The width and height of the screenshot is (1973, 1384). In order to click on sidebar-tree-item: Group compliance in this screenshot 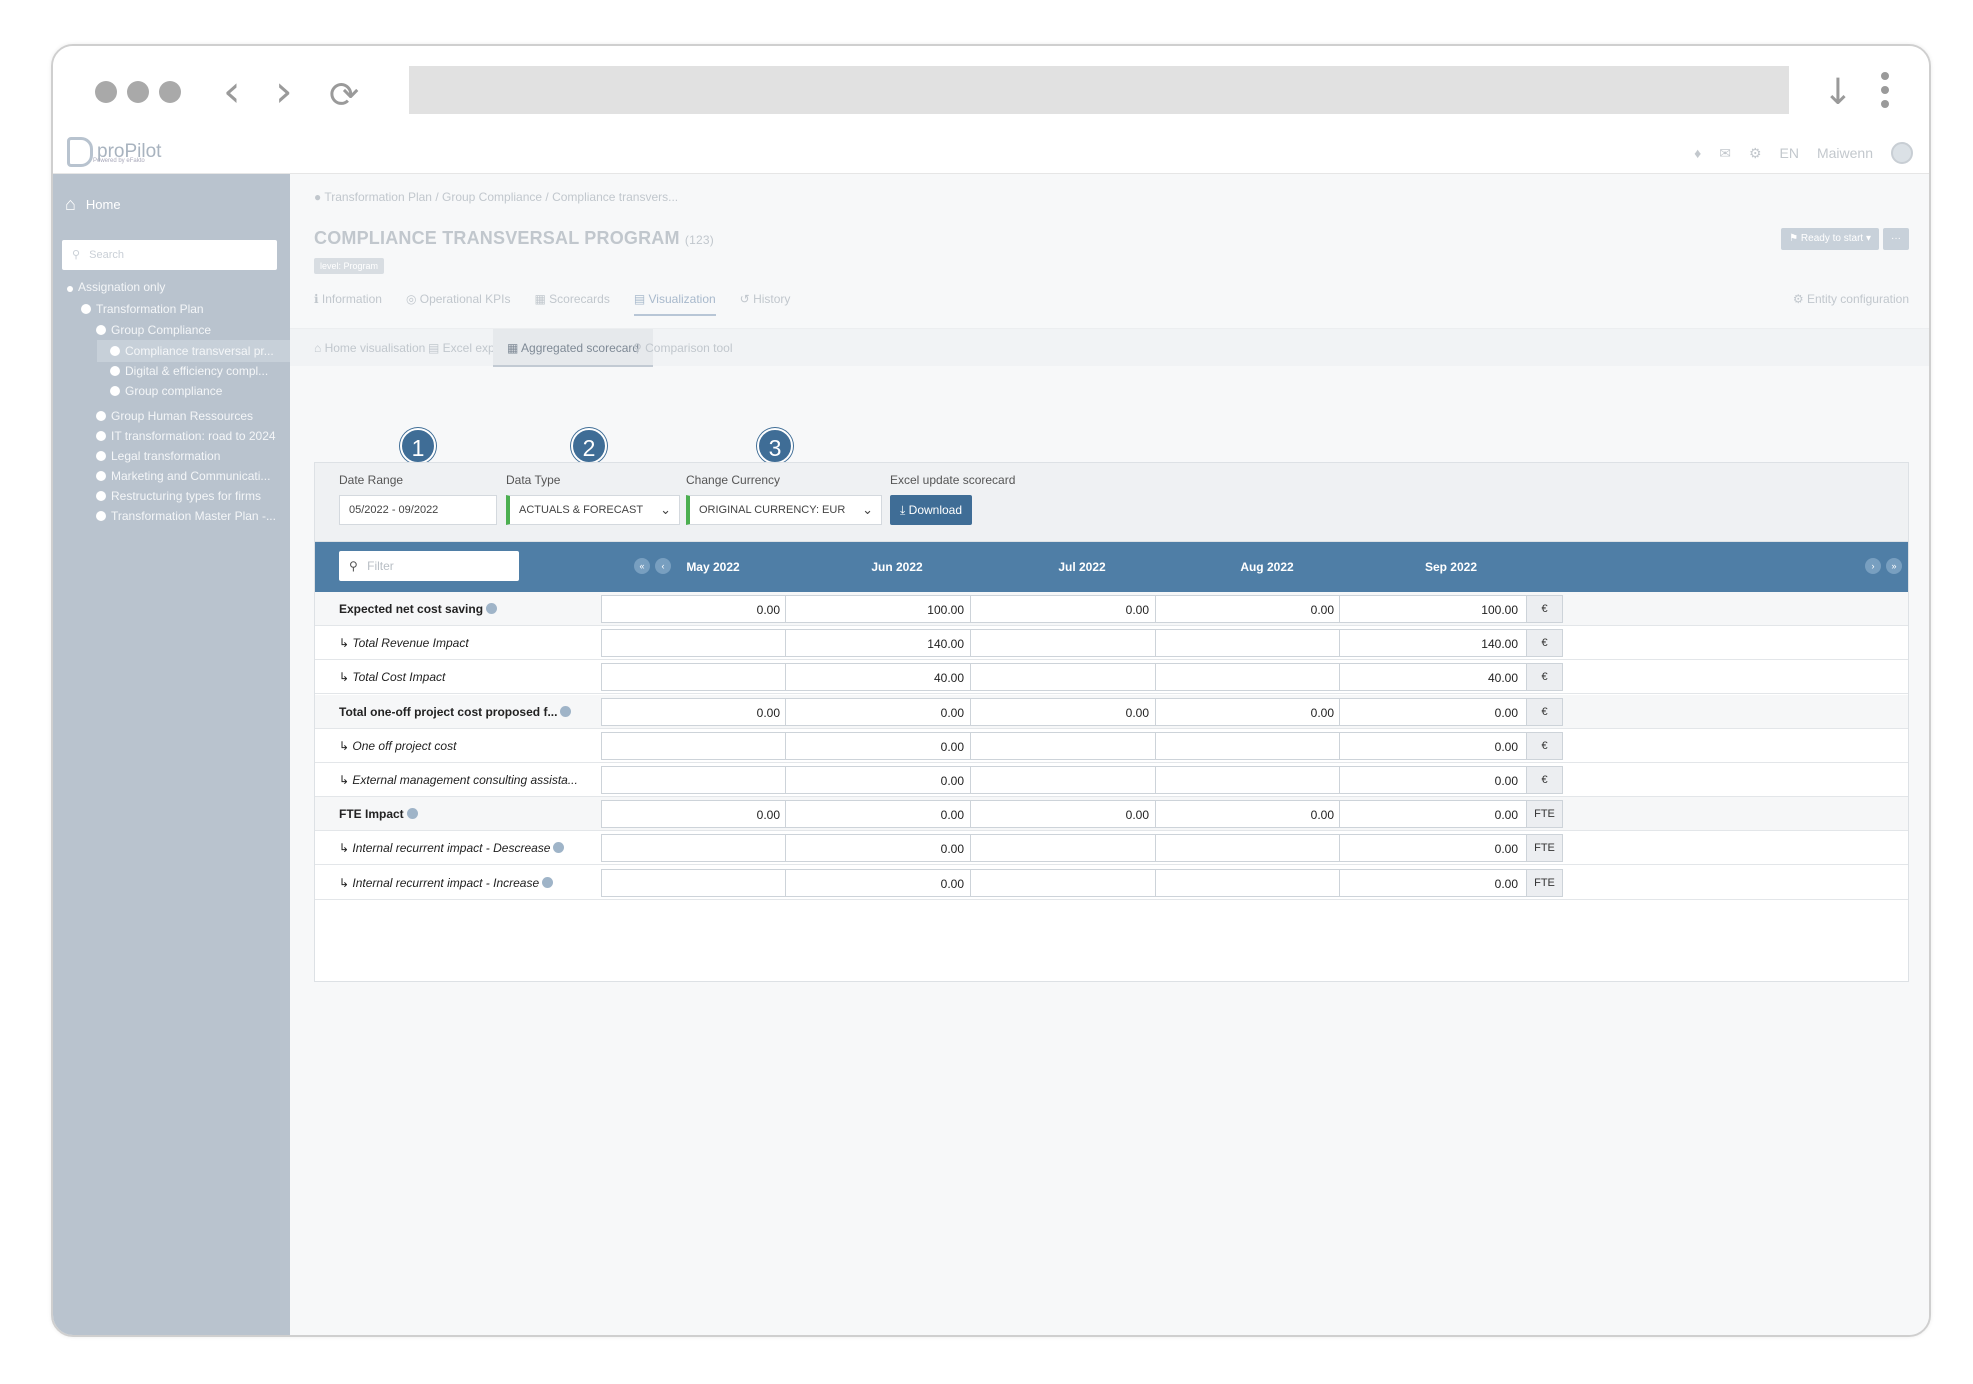, I will do `click(166, 391)`.